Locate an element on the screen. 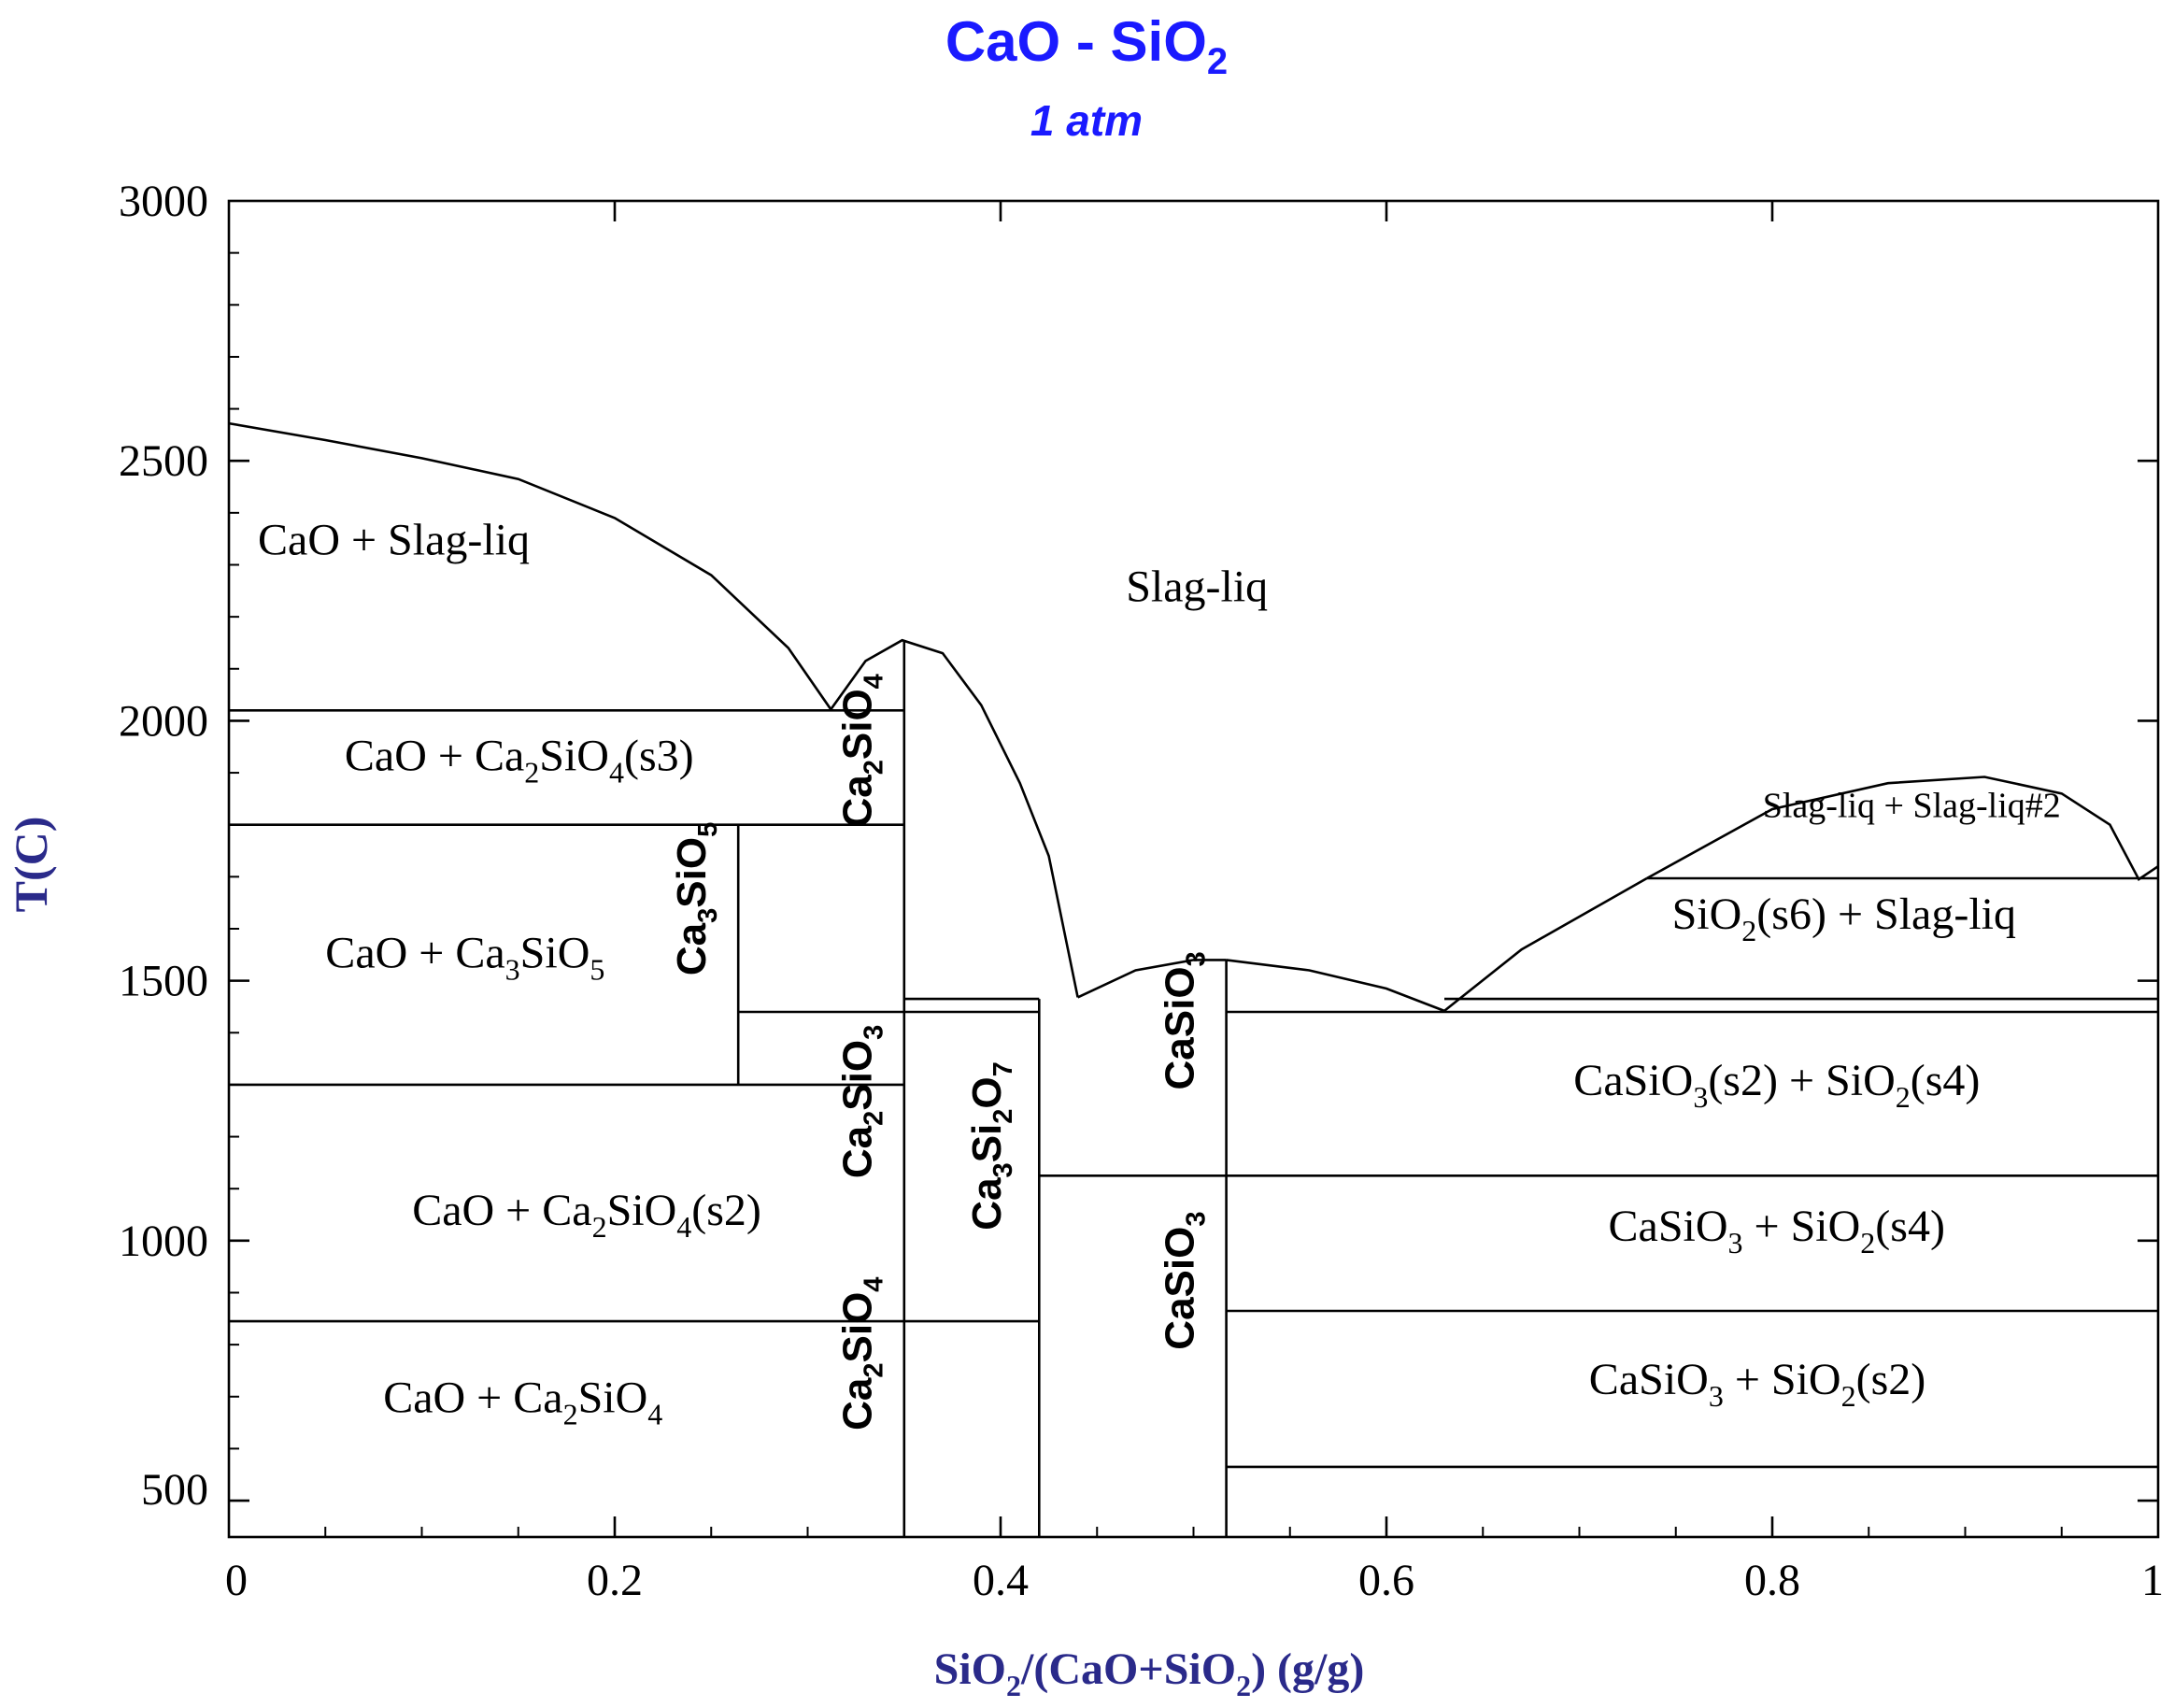  phase-region-label: CaSiO3 + SiO2(s2) is located at coordinates (1757, 1384).